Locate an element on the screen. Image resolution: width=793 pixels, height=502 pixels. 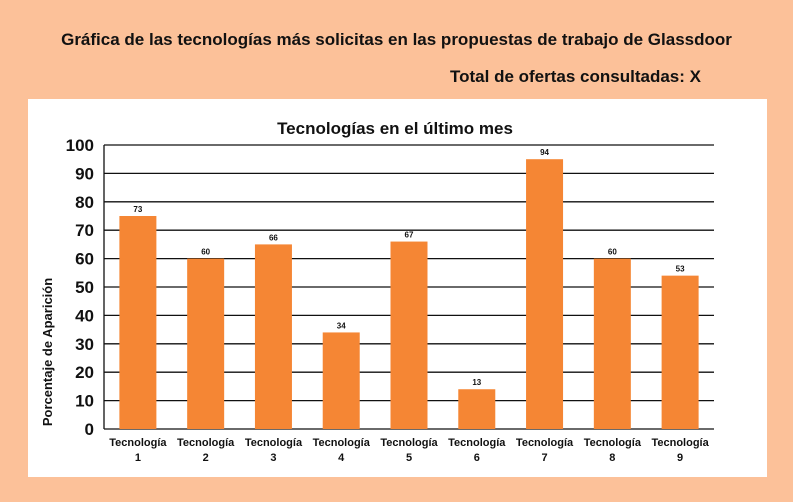
total-offers-label: Total de ofertas consultadas: X is located at coordinates (575, 76).